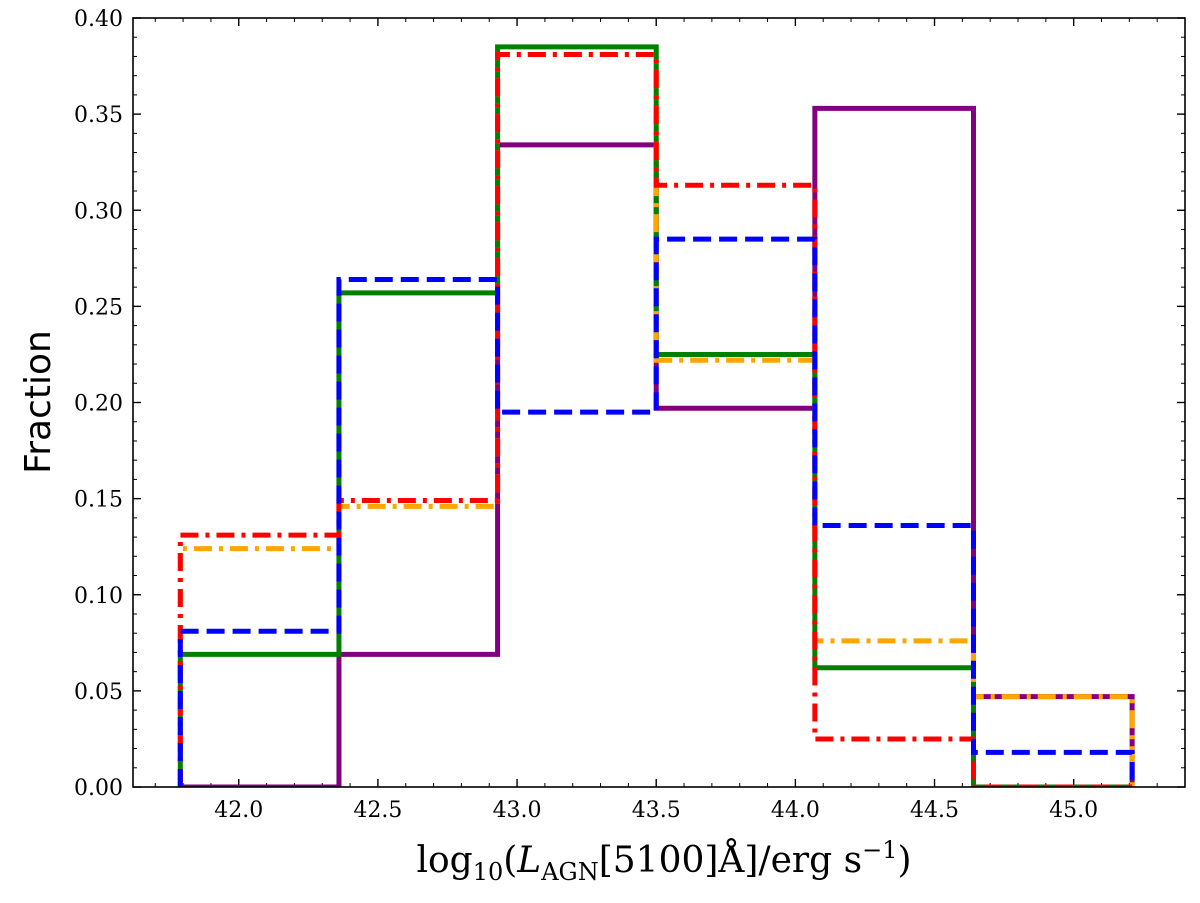 The width and height of the screenshot is (1200, 903). What do you see at coordinates (238, 810) in the screenshot?
I see `x-tick-label: 42.0` at bounding box center [238, 810].